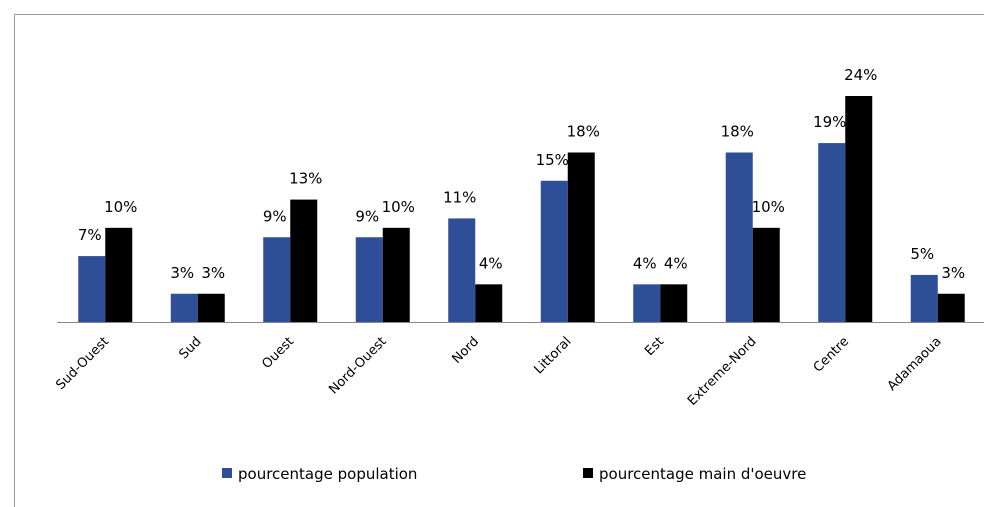  I want to click on data-label: 11%, so click(459, 197).